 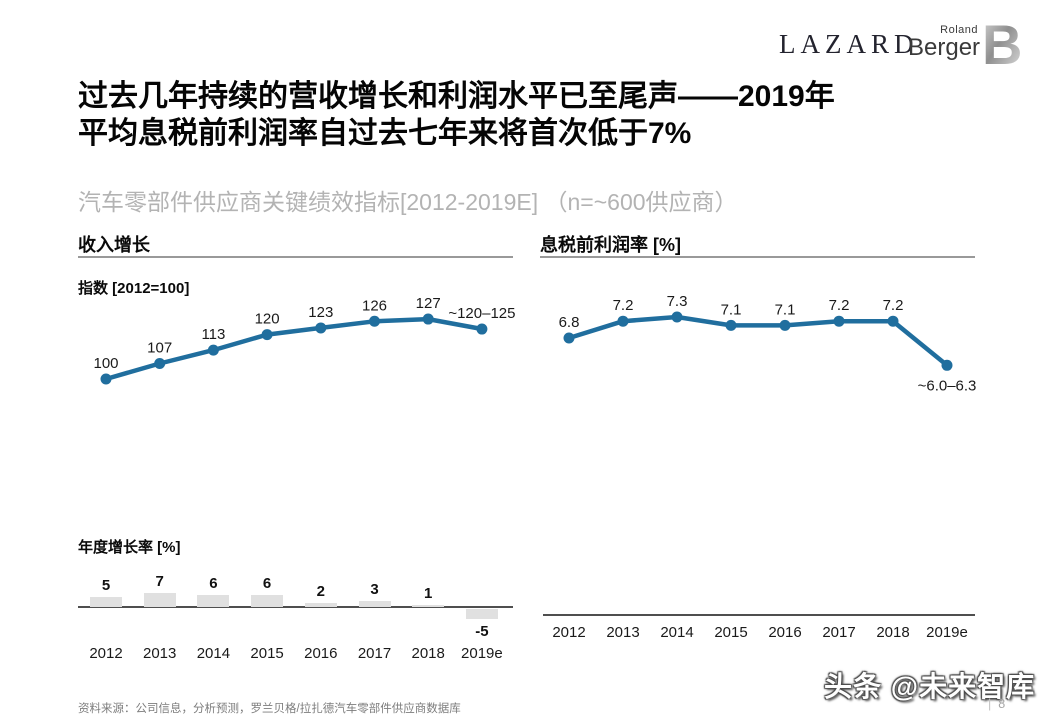 I want to click on page-title-line1: 过去几年持续的营收增长和利润水平已至尾声——2019年, so click(x=456, y=96).